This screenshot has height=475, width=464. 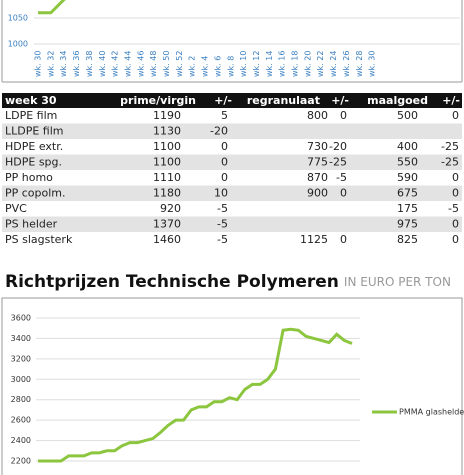 What do you see at coordinates (76, 64) in the screenshot?
I see `x-tick-label: wk. 36` at bounding box center [76, 64].